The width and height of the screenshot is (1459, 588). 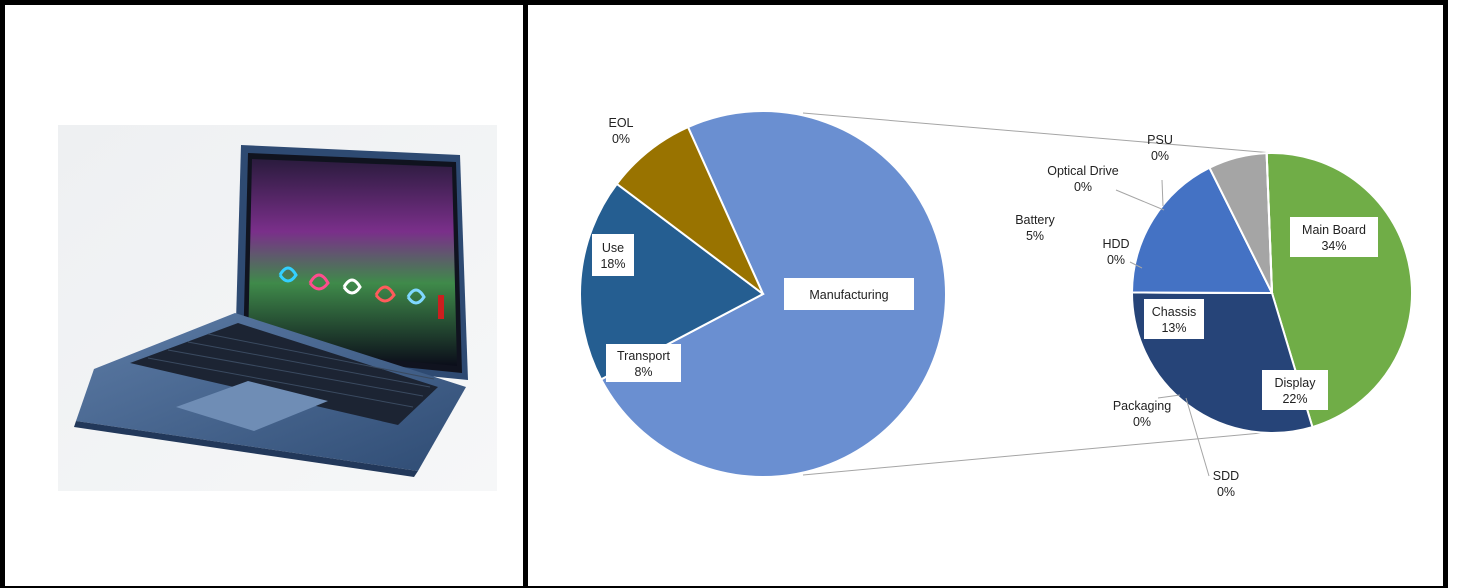 I want to click on breakdown-label-box-display, so click(x=1295, y=390).